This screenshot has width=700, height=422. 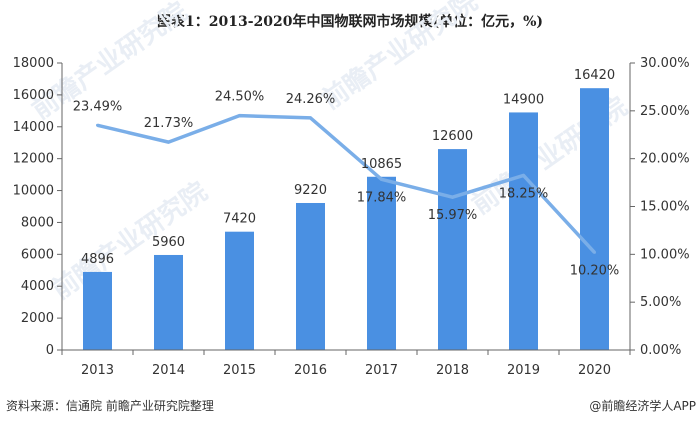 What do you see at coordinates (594, 370) in the screenshot?
I see `x-tick-label: 2020` at bounding box center [594, 370].